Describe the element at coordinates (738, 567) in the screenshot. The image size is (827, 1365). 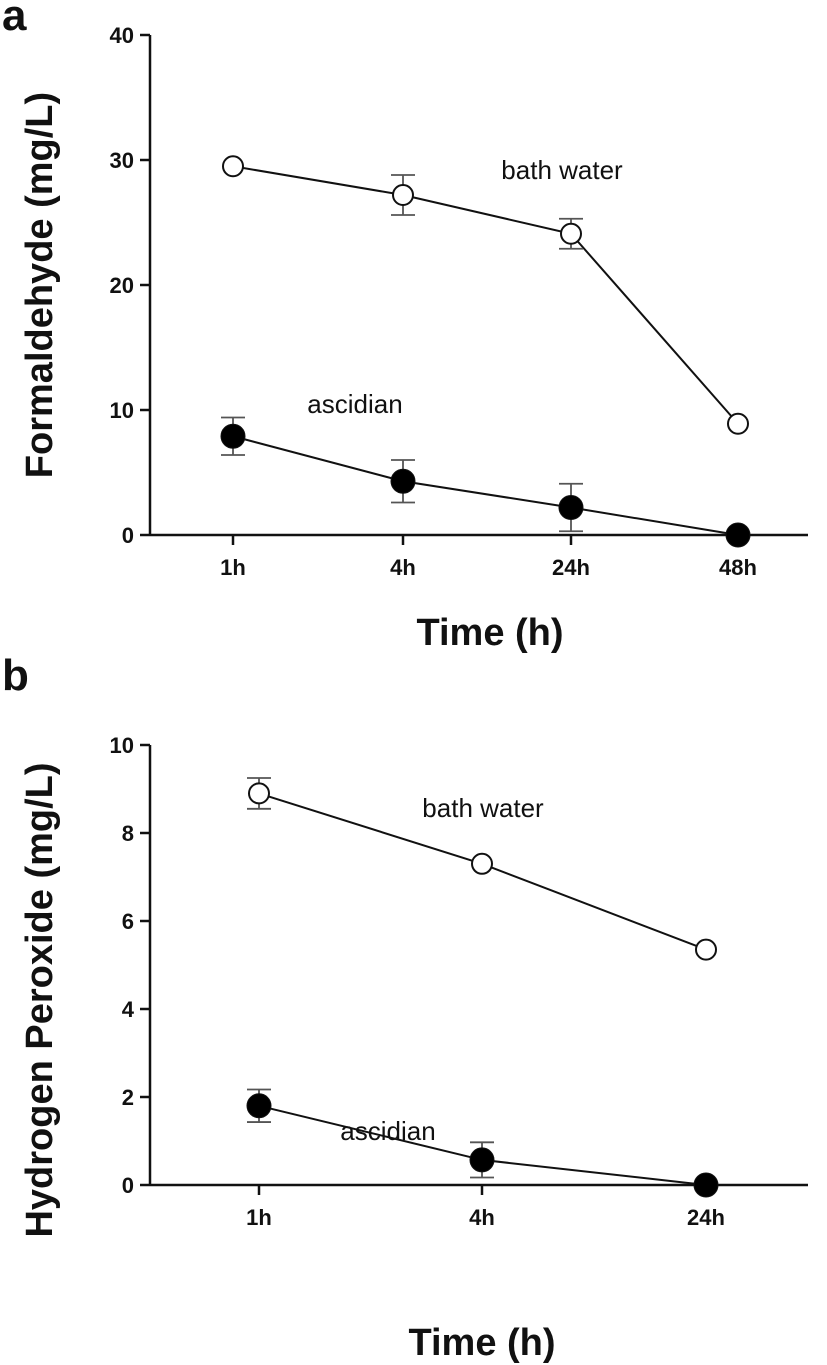
I see `panel-a-x-tick-label: 48h` at that location.